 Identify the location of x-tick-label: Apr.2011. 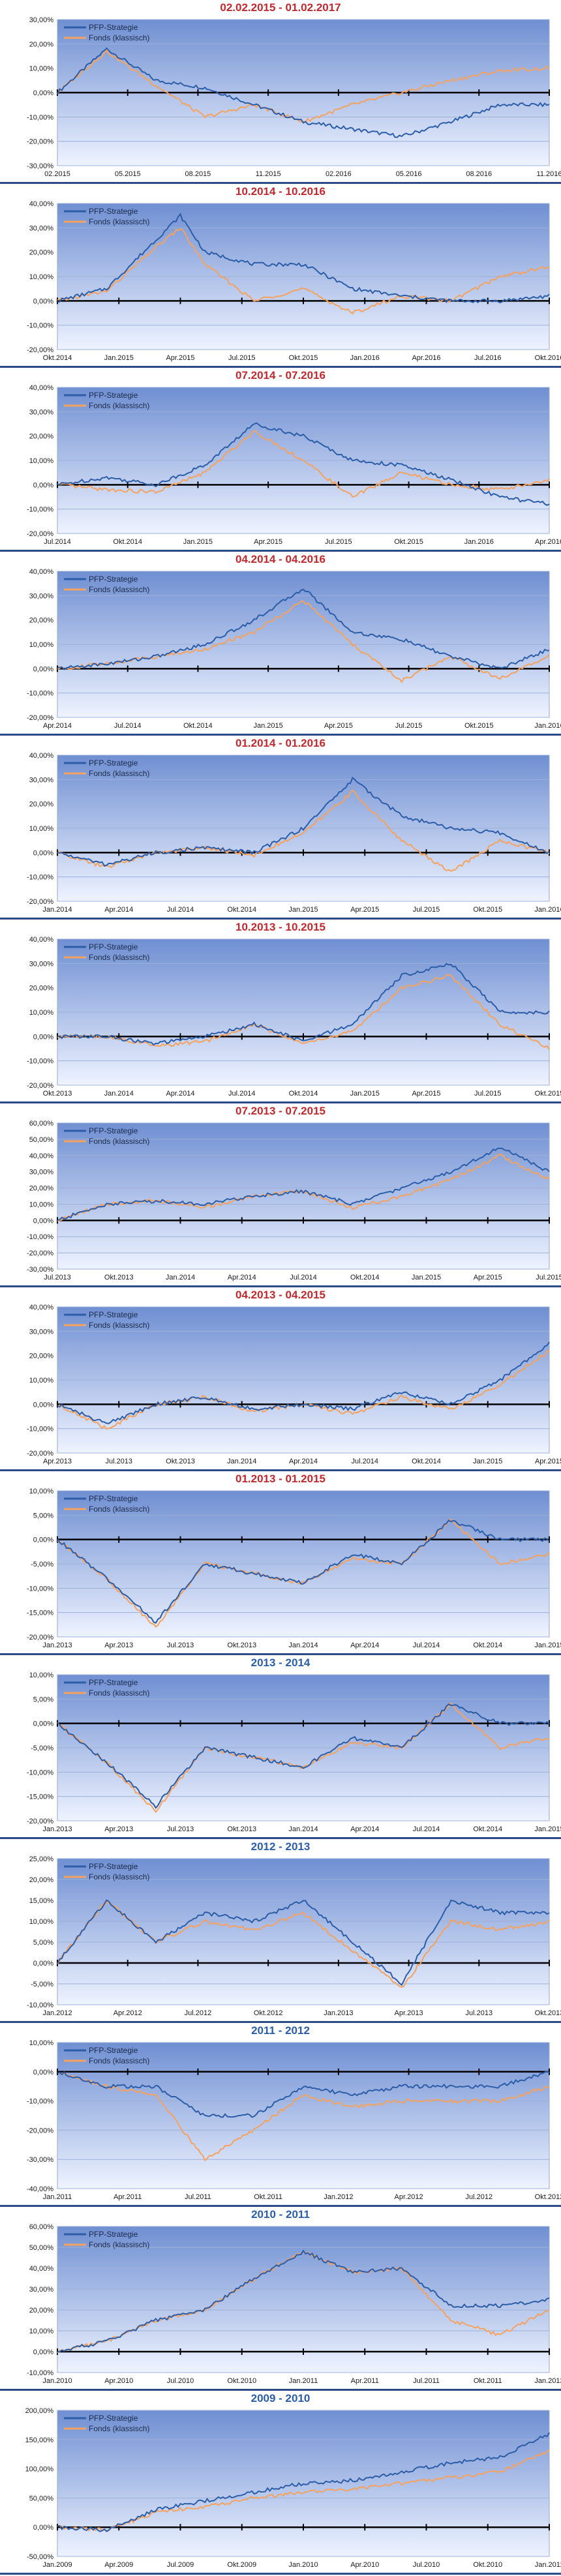
(365, 2381).